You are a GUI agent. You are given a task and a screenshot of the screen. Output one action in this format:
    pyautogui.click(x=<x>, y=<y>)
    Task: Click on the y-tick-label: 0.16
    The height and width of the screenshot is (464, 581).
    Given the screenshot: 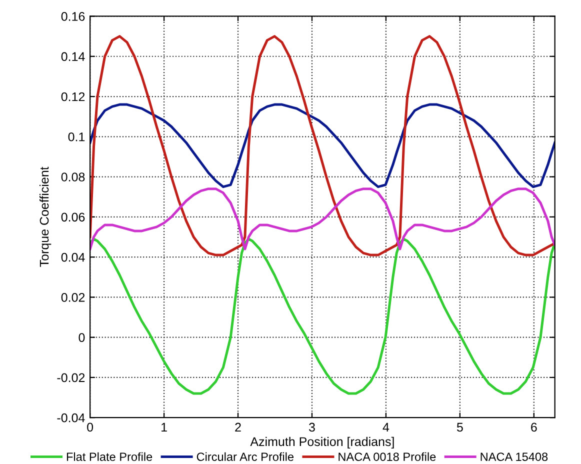 What is the action you would take?
    pyautogui.click(x=73, y=16)
    